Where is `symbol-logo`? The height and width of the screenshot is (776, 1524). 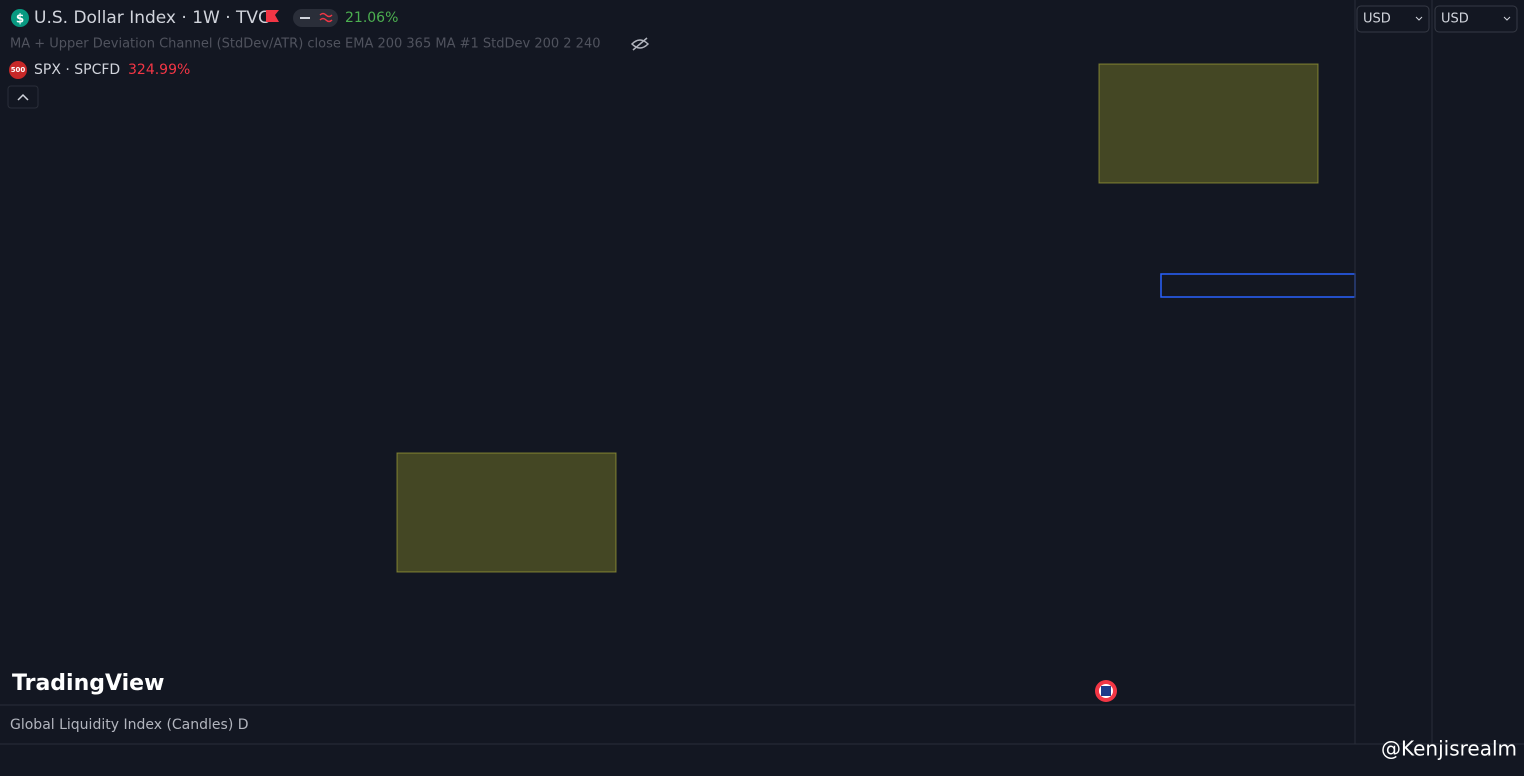
symbol-logo is located at coordinates (20, 18).